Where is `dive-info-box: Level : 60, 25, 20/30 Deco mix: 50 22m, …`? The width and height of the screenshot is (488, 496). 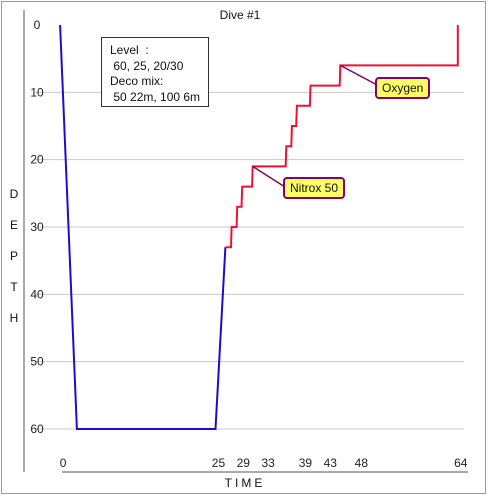 dive-info-box: Level : 60, 25, 20/30 Deco mix: 50 22m, … is located at coordinates (155, 72).